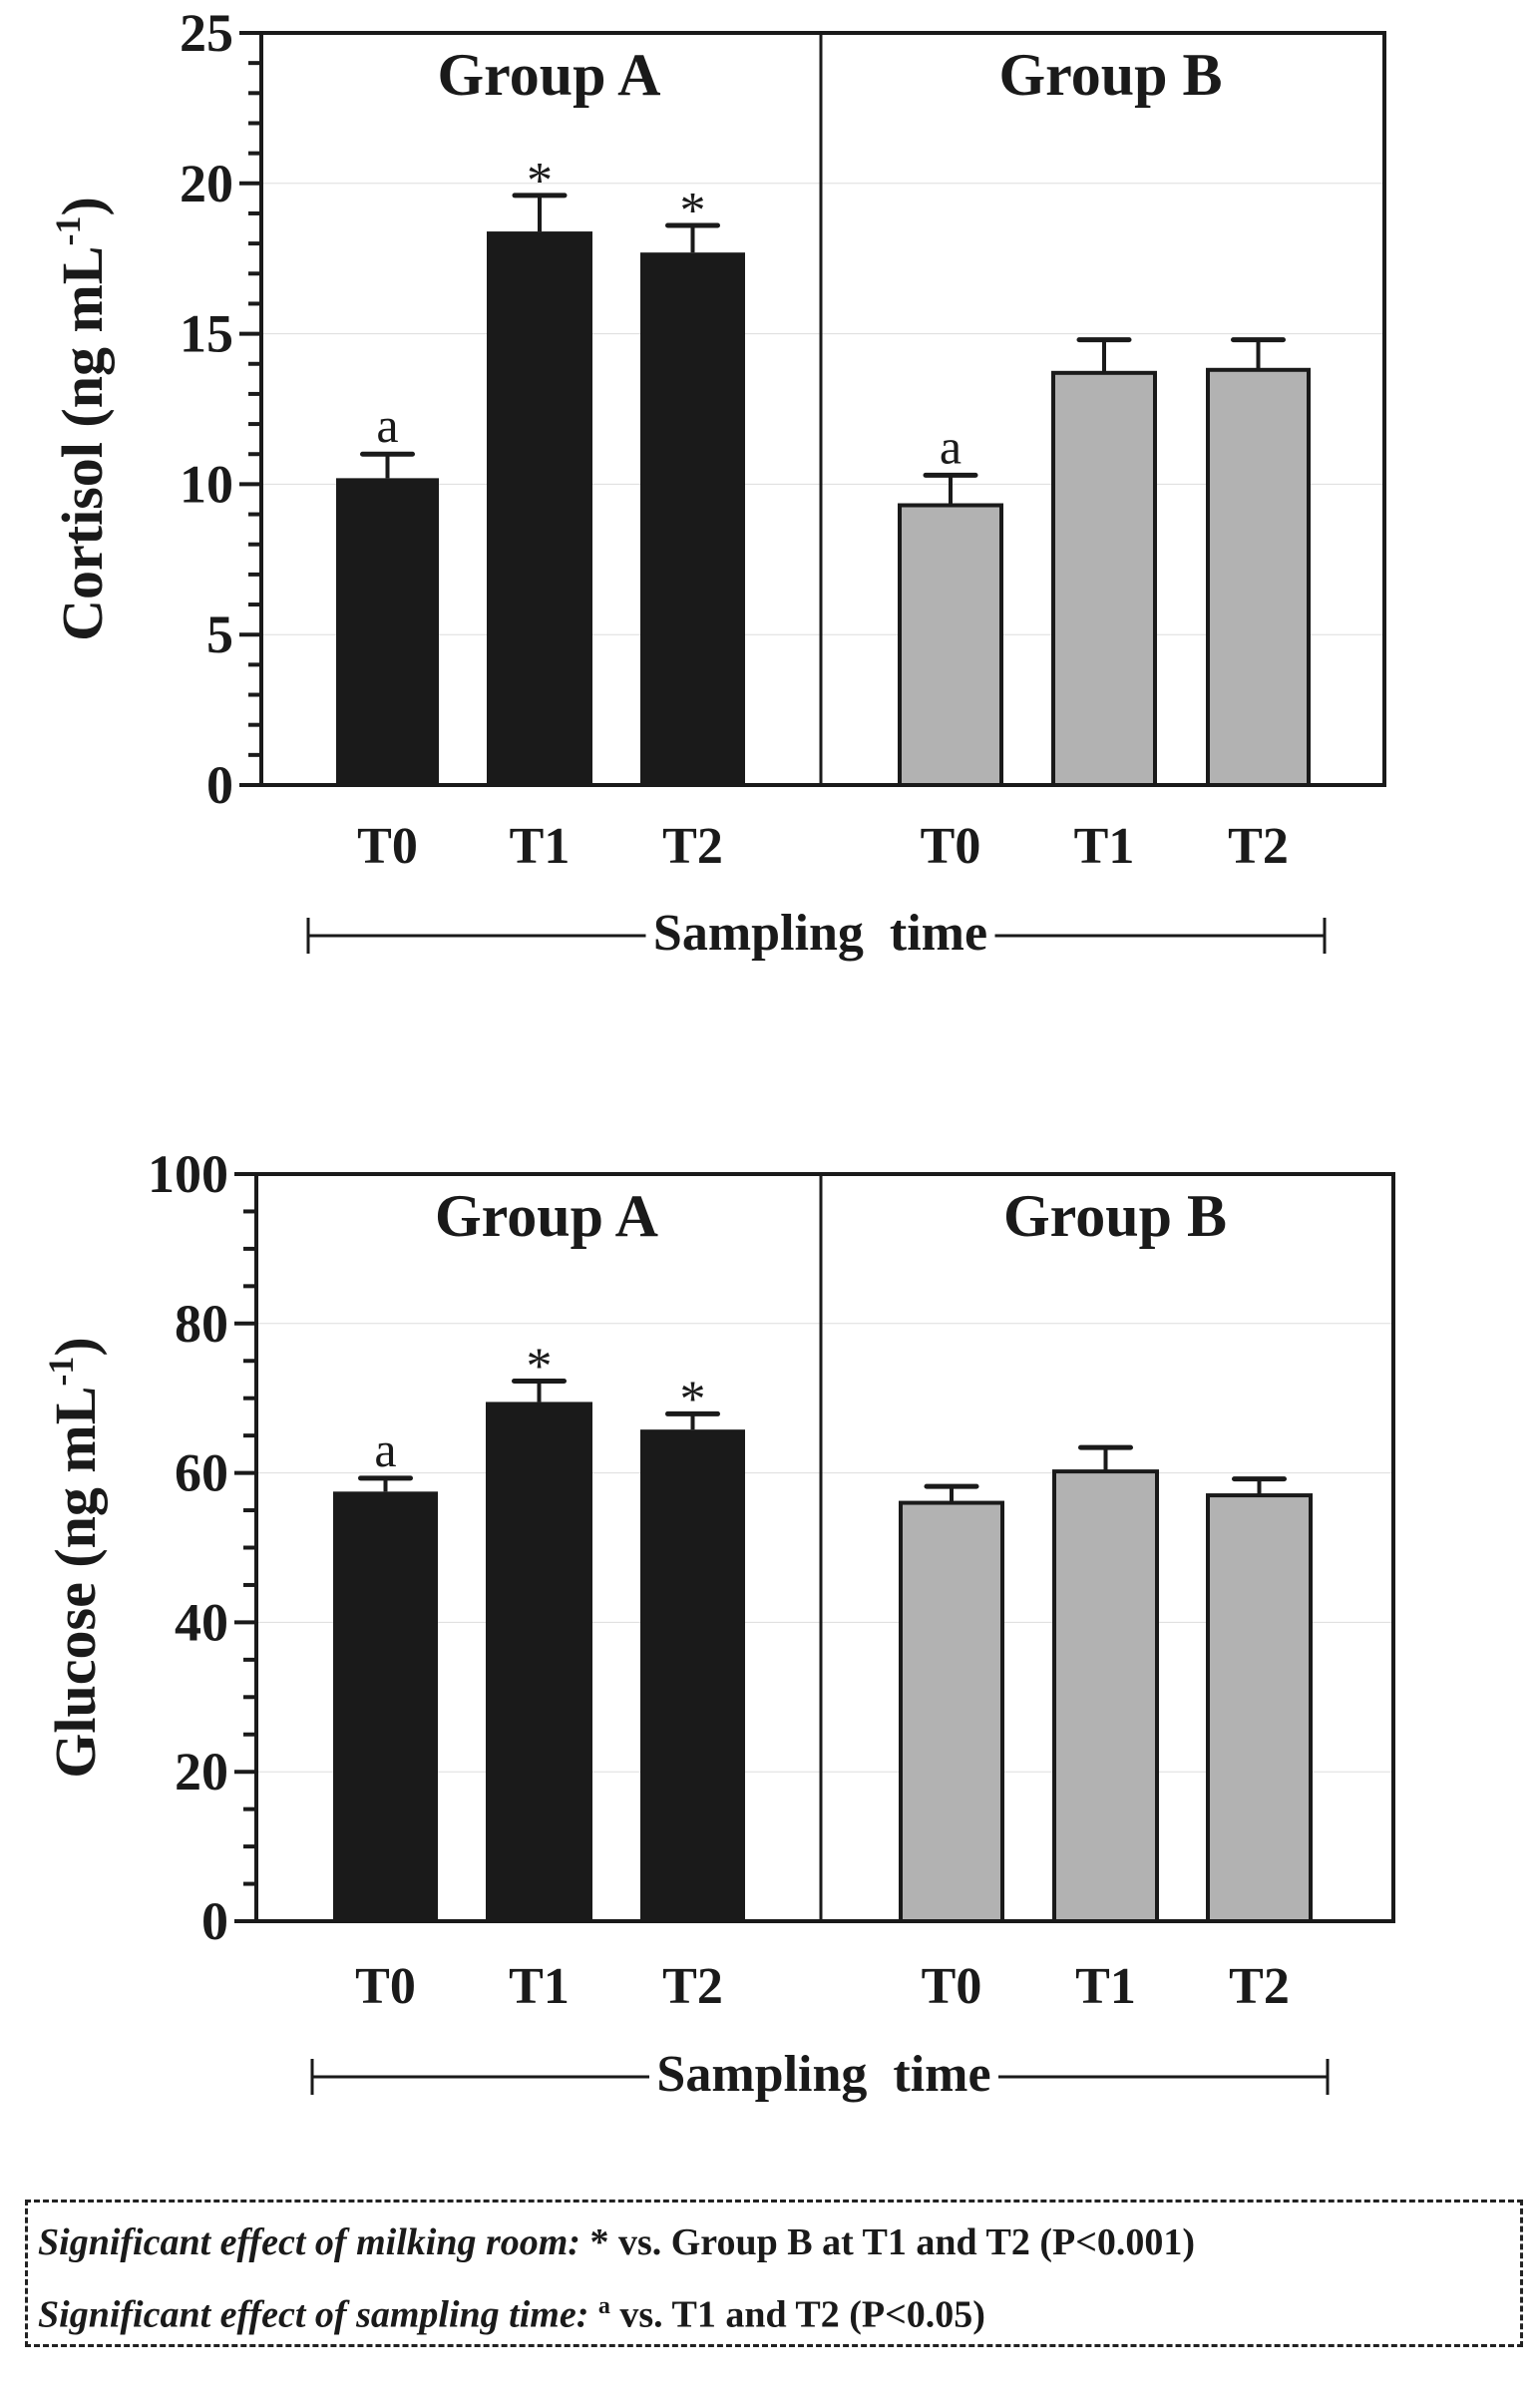 This screenshot has width=1540, height=2406. I want to click on chart-1-group-title: Group B, so click(1111, 75).